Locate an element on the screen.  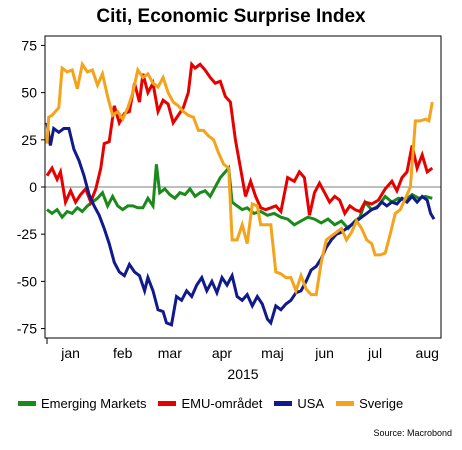
x-tick-label: feb is located at coordinates (123, 353).